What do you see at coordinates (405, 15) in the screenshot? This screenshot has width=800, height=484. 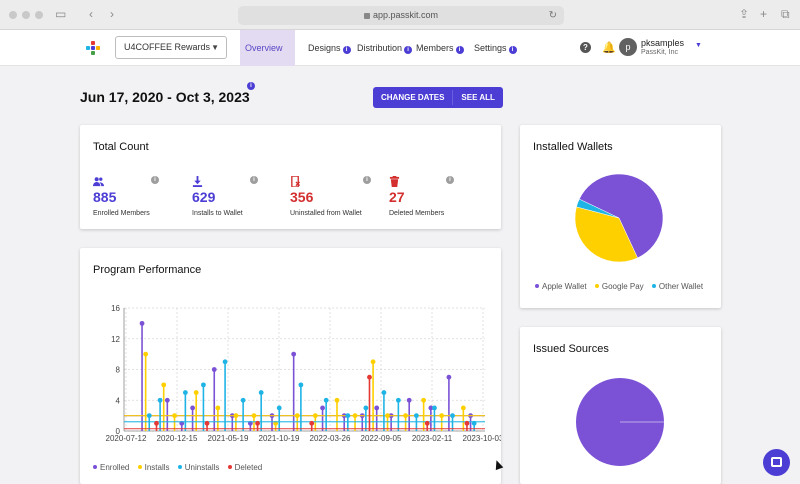 I see `url-text: app.passkit.com` at bounding box center [405, 15].